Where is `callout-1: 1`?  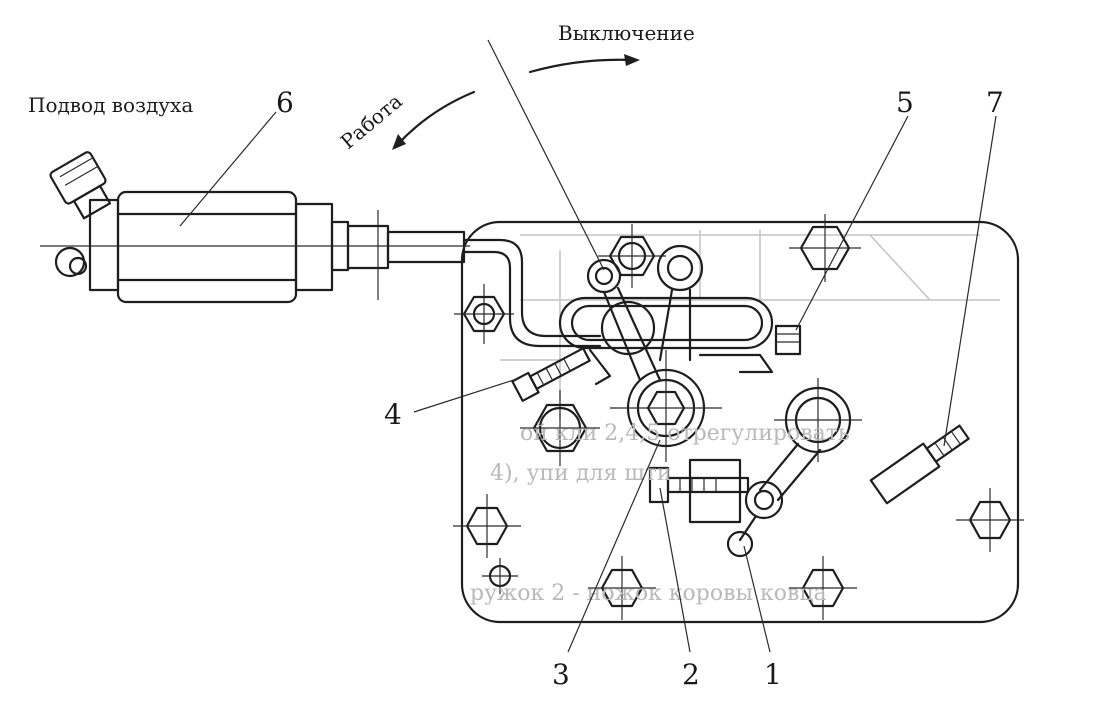 callout-1: 1 is located at coordinates (773, 674).